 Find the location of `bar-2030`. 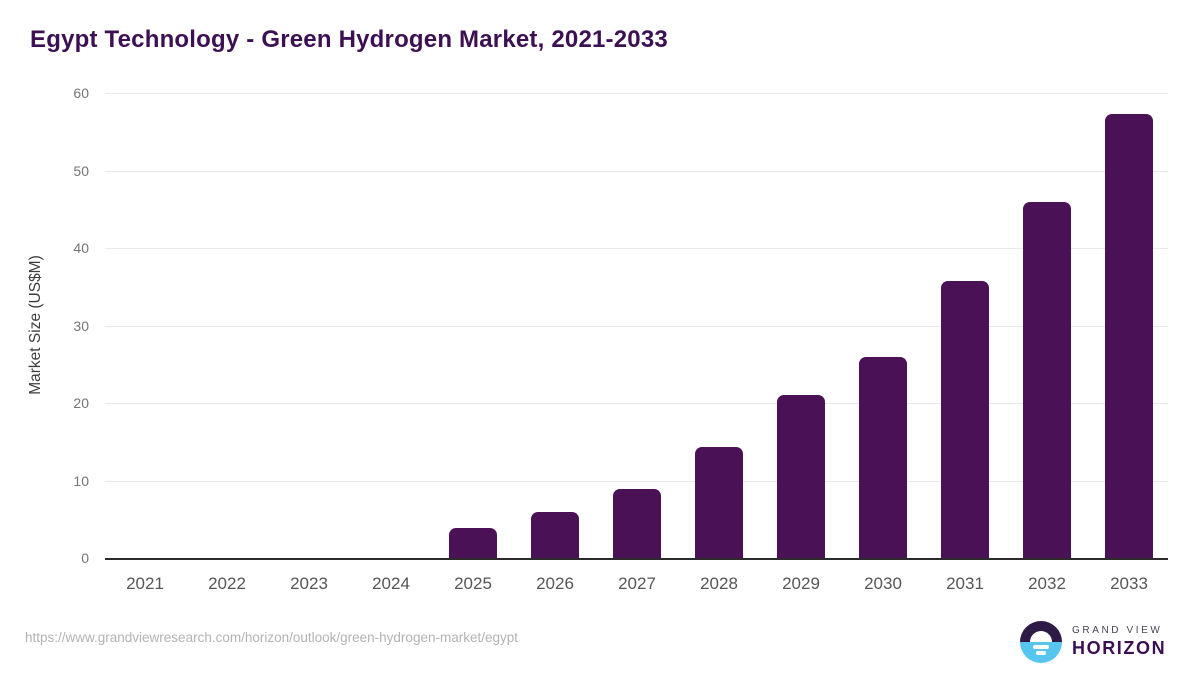

bar-2030 is located at coordinates (883, 457).